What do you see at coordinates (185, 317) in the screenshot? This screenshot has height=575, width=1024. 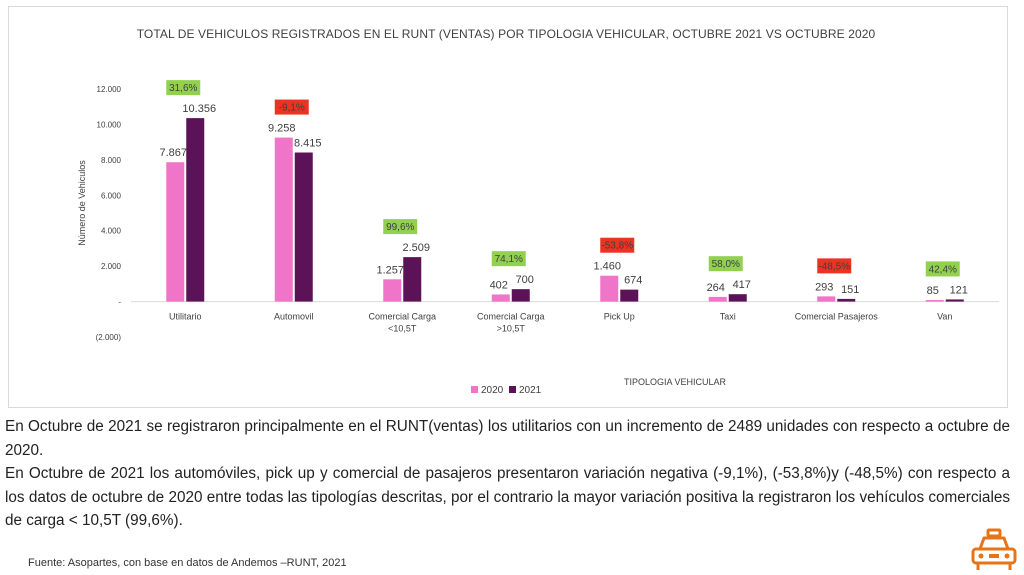 I see `category-label: Utilitario` at bounding box center [185, 317].